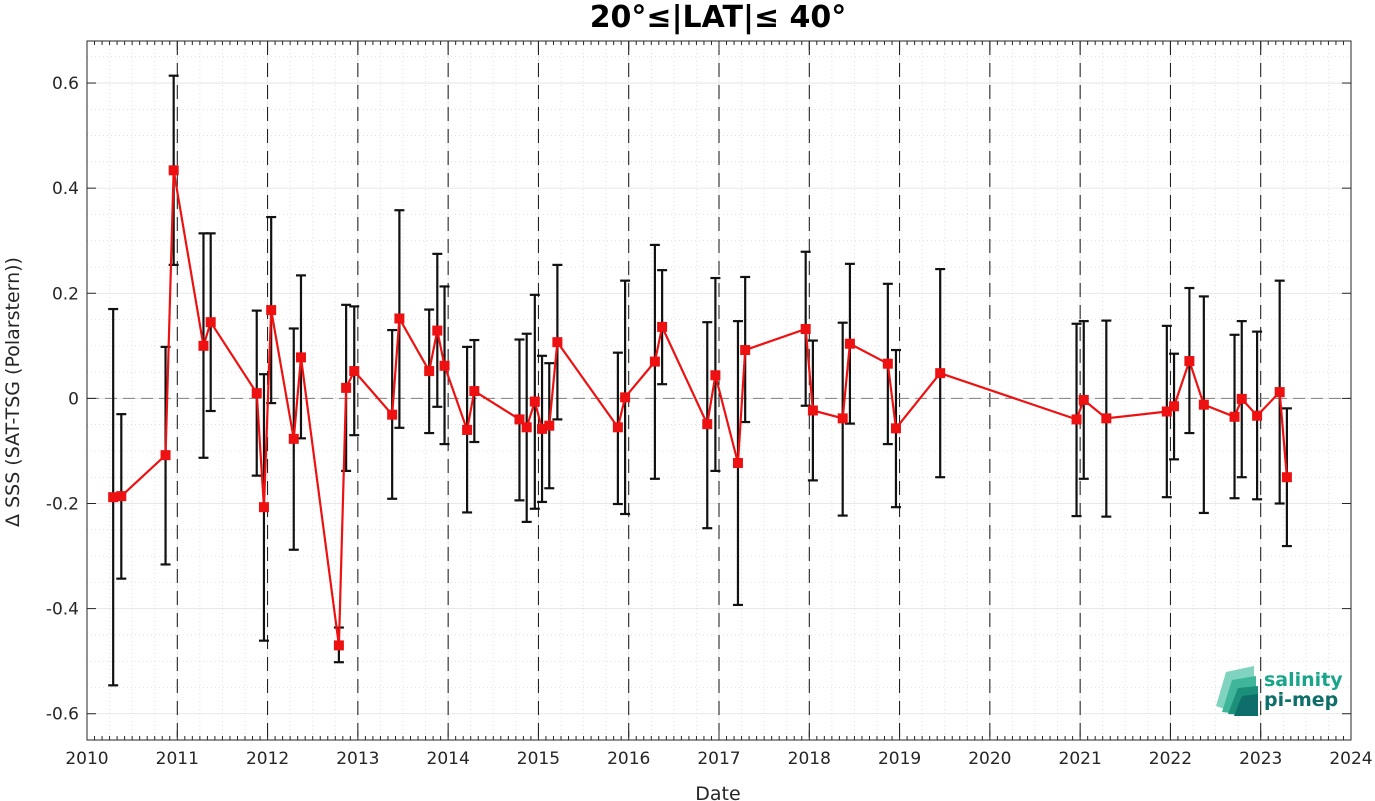 This screenshot has height=801, width=1375. Describe the element at coordinates (62, 399) in the screenshot. I see `y-tick-labels: -0.6 -0.4 -0.2 0 0.2 0.4 0.6` at that location.